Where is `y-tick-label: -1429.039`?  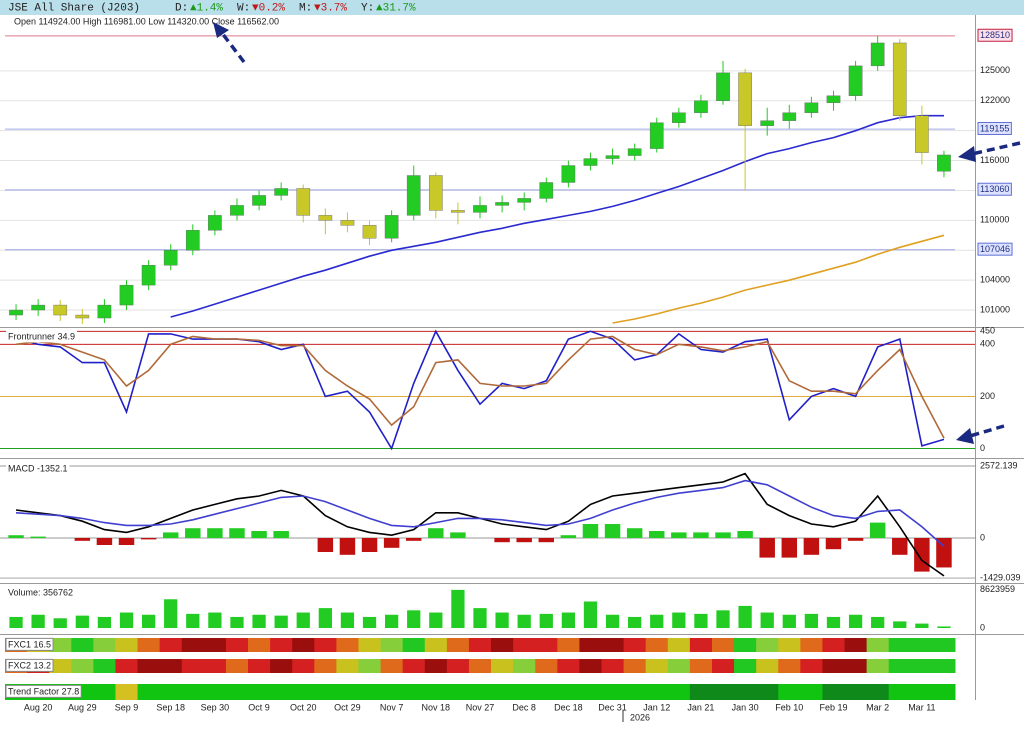 y-tick-label: -1429.039 is located at coordinates (1000, 577).